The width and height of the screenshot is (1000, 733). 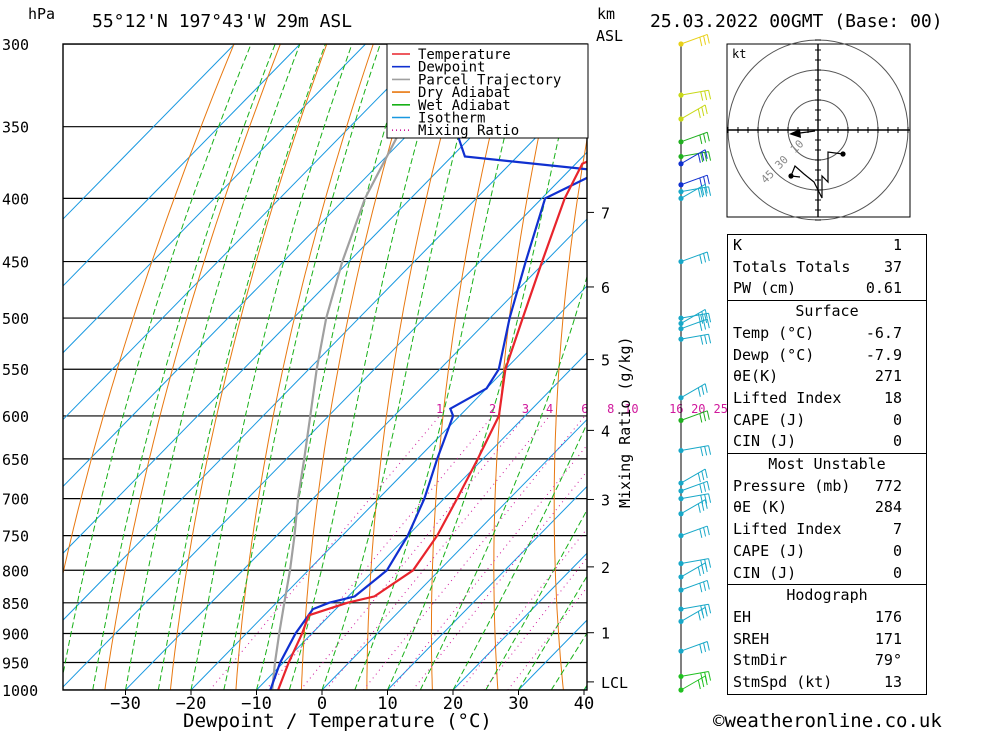 What do you see at coordinates (15, 537) in the screenshot?
I see `pressure-tick-label: 750` at bounding box center [15, 537].